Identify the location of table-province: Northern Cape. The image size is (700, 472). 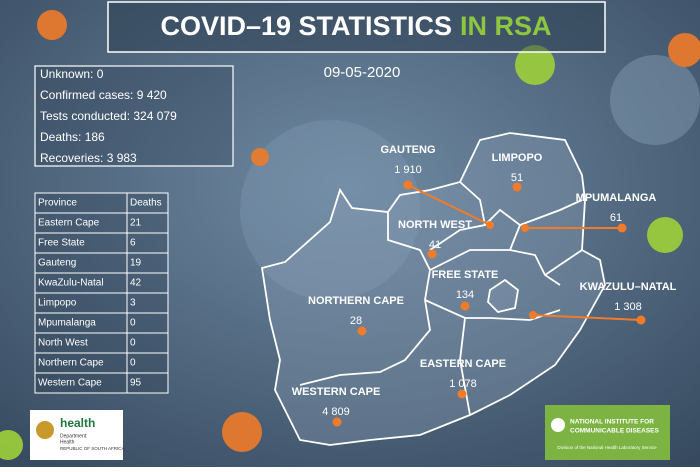
(71, 363).